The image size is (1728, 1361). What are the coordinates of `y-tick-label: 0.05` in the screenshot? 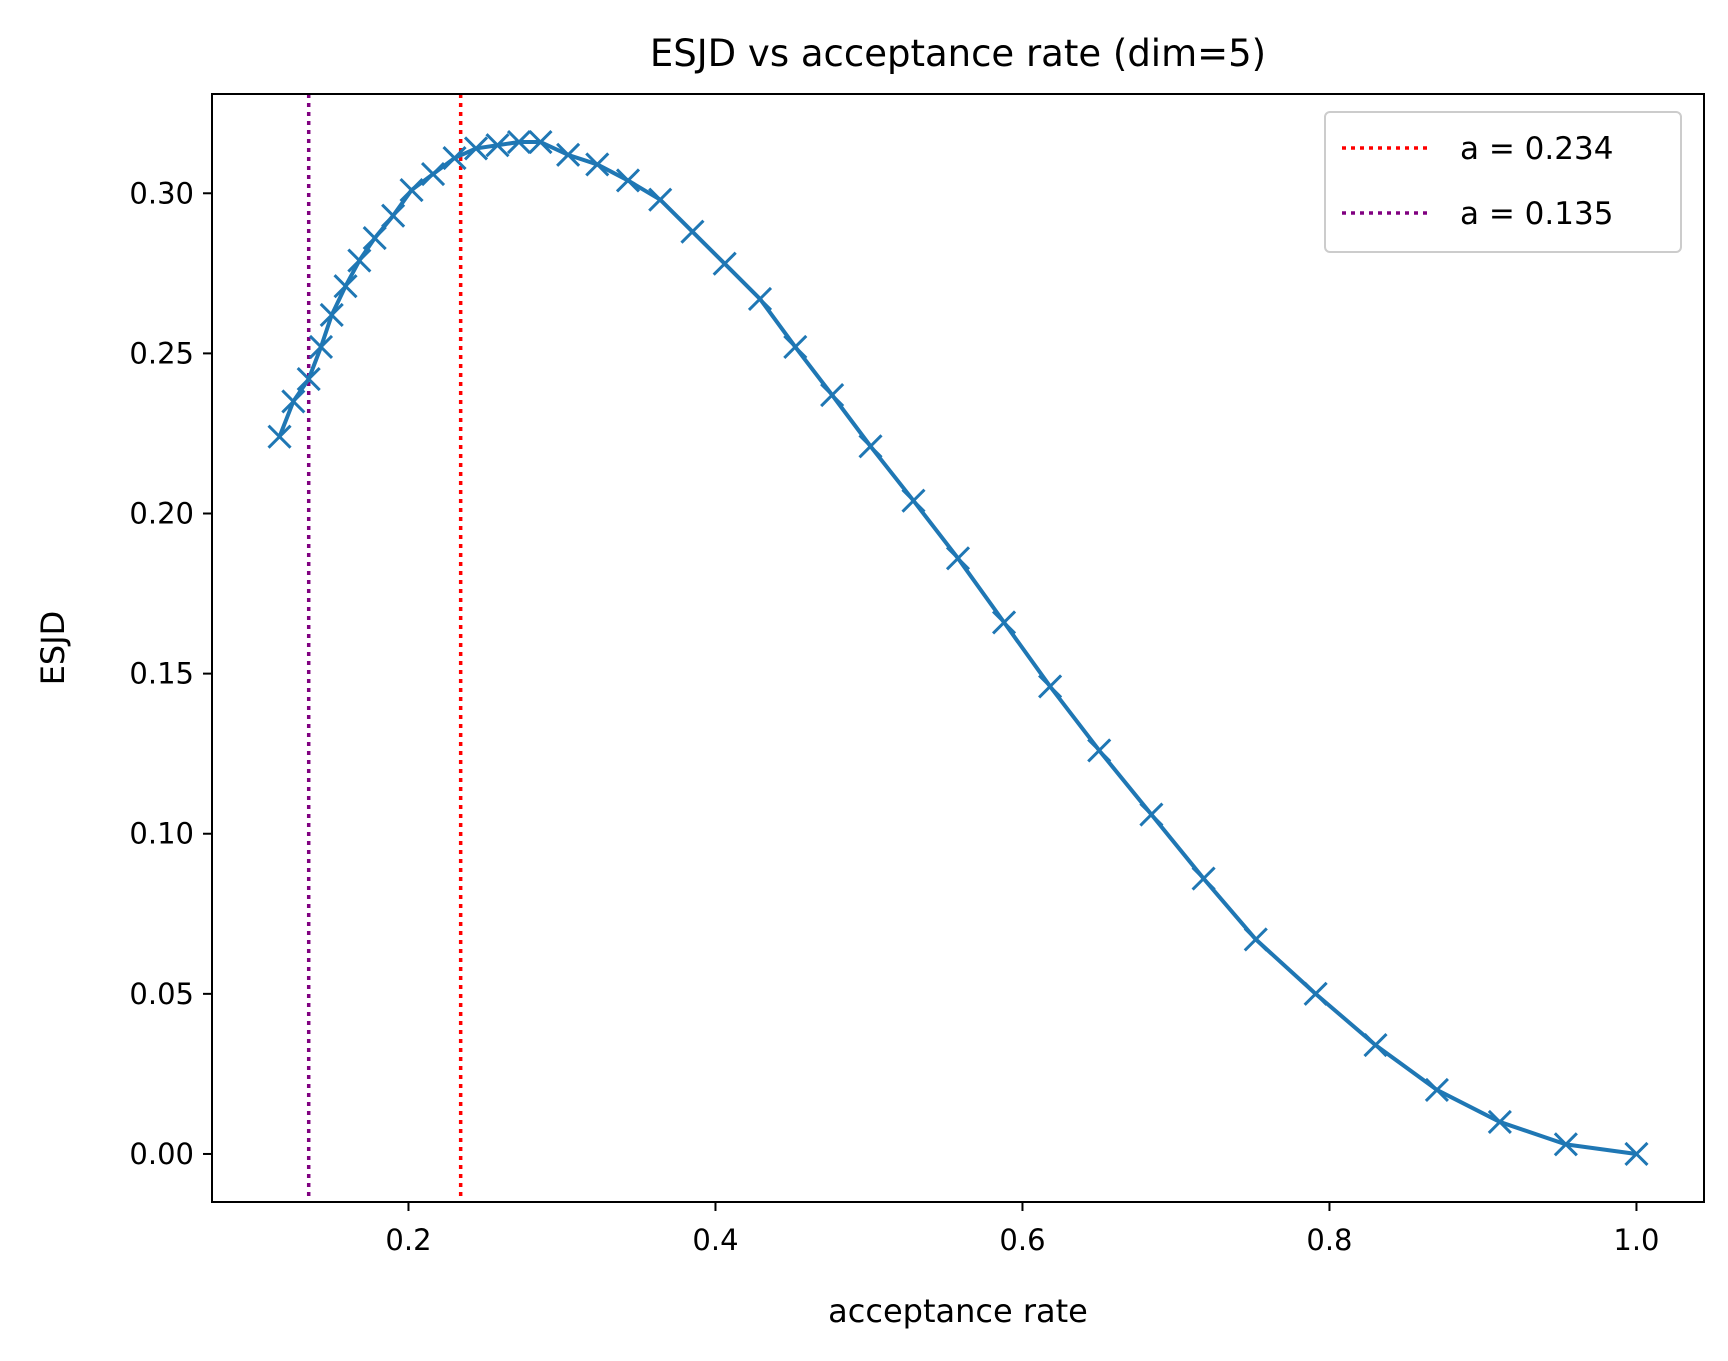 It's located at (161, 994).